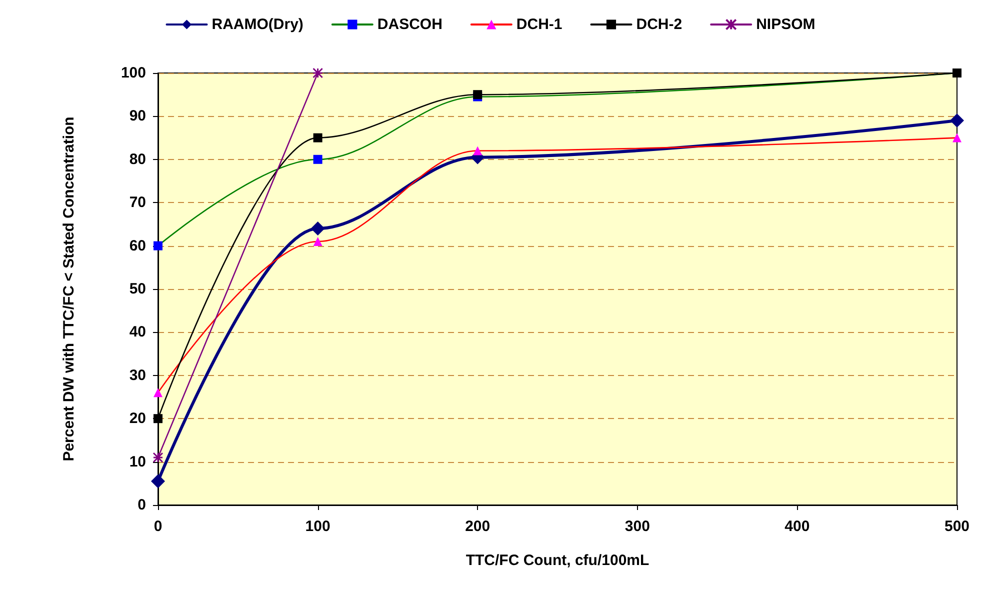  Describe the element at coordinates (137, 461) in the screenshot. I see `y-tick-label: 10` at that location.